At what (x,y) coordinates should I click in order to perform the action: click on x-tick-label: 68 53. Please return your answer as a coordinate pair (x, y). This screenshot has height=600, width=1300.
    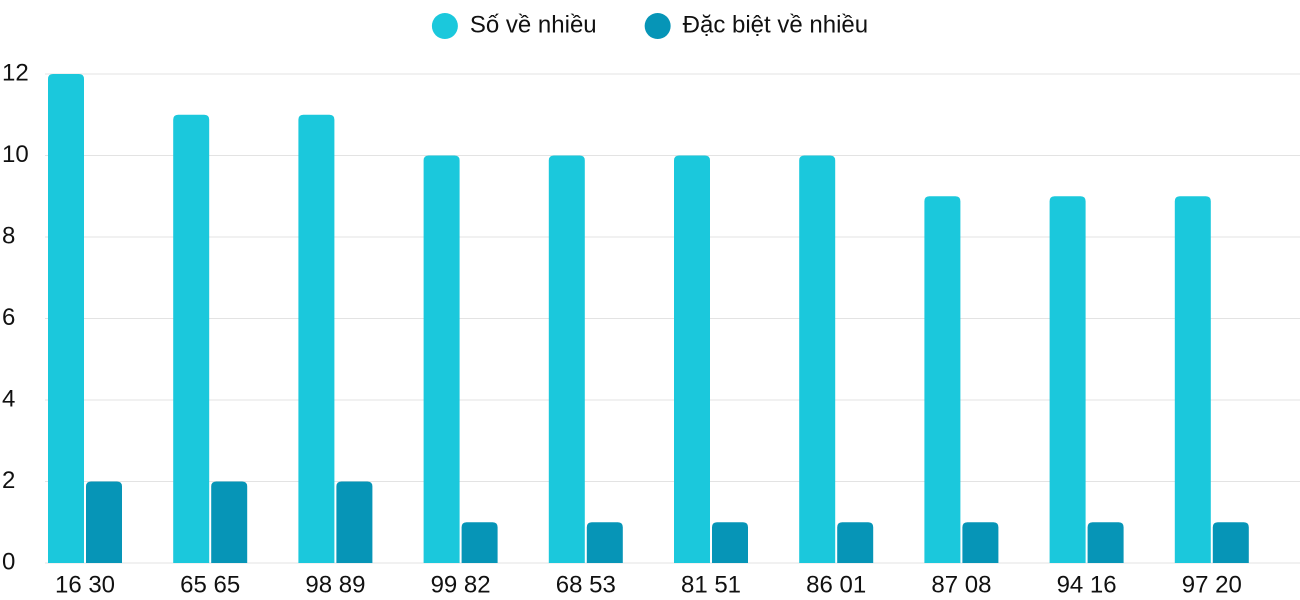
    Looking at the image, I should click on (586, 584).